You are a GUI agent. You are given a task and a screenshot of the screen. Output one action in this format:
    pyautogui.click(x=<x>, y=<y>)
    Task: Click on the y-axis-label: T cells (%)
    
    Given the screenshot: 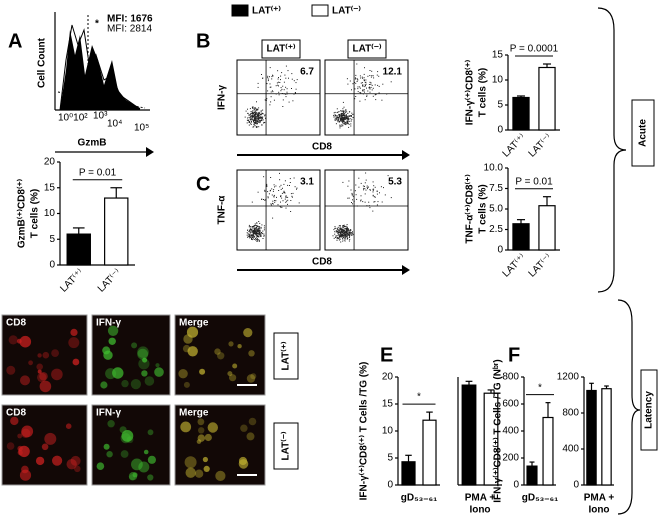 What is the action you would take?
    pyautogui.click(x=35, y=213)
    